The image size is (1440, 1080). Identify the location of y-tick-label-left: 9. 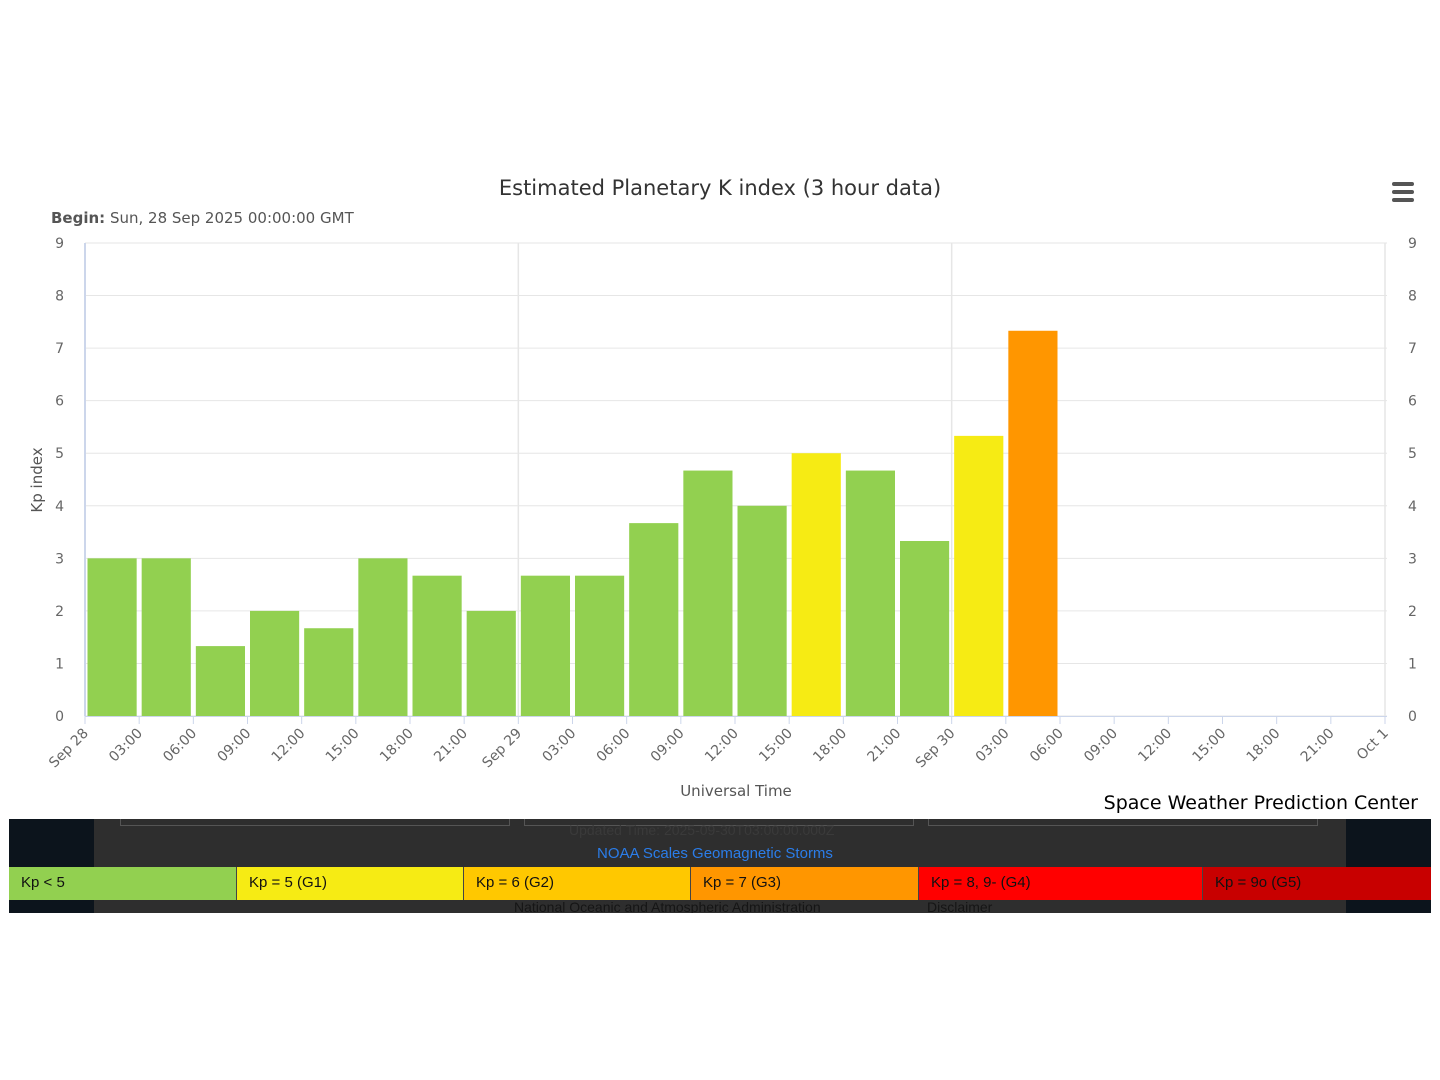
(59, 244).